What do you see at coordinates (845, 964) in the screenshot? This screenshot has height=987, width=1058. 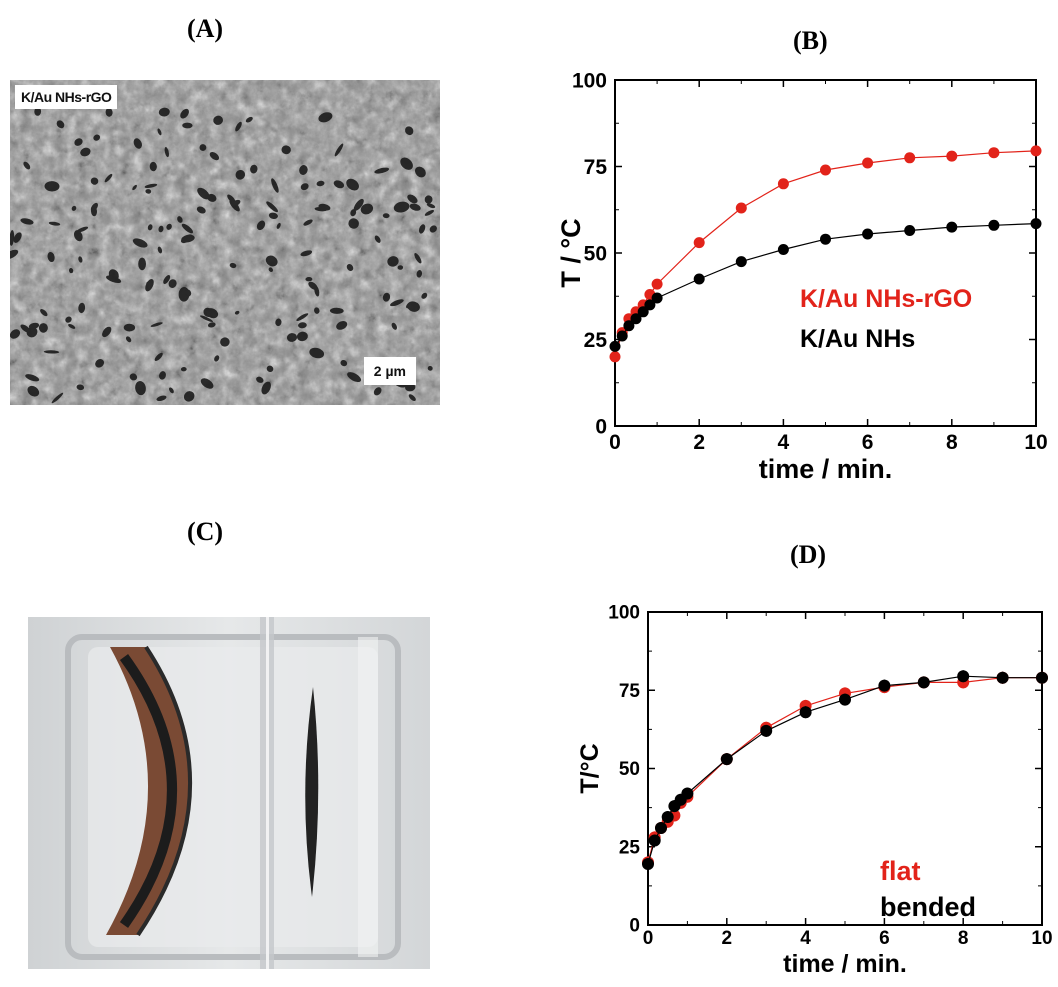 I see `x-axis-label: time / min.` at bounding box center [845, 964].